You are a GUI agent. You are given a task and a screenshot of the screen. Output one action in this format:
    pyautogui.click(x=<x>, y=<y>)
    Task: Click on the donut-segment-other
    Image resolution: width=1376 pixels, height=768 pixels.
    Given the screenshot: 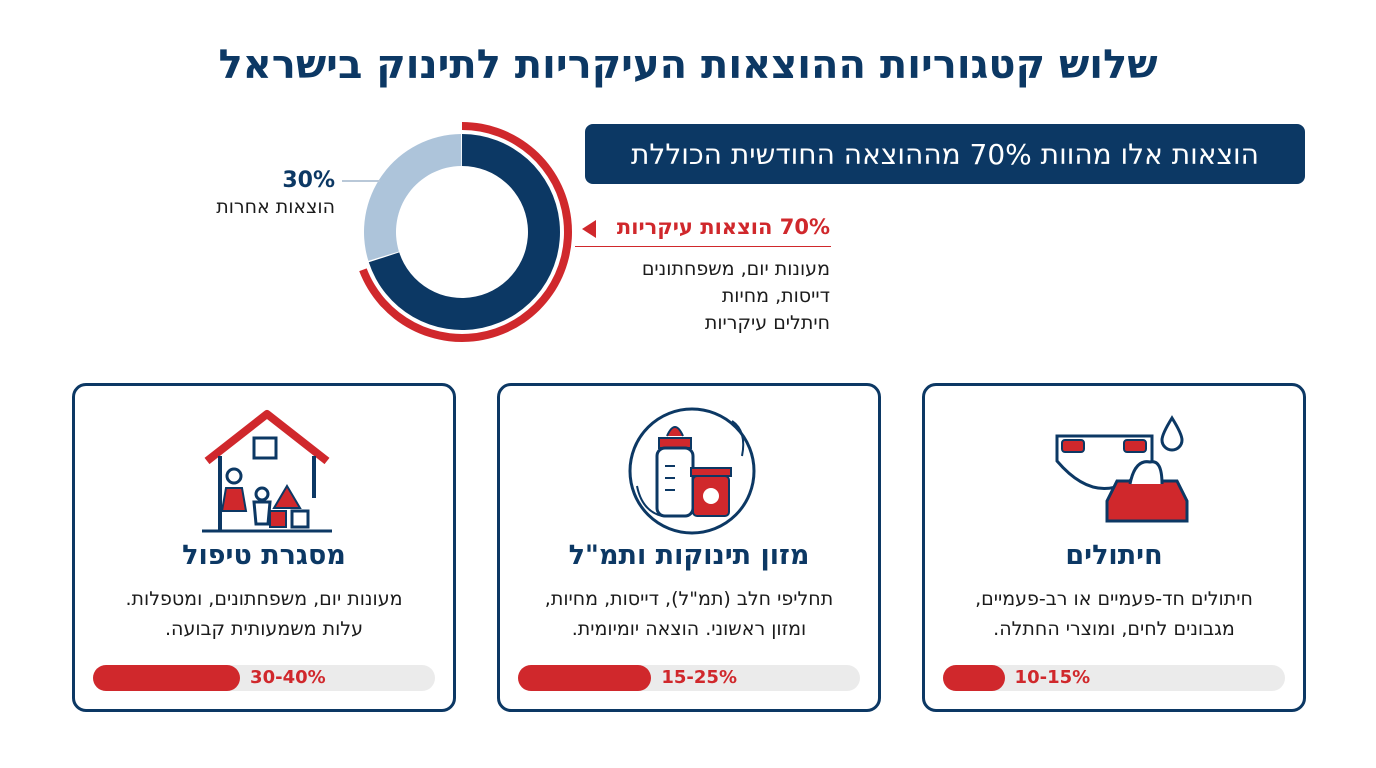 What is the action you would take?
    pyautogui.click(x=413, y=197)
    